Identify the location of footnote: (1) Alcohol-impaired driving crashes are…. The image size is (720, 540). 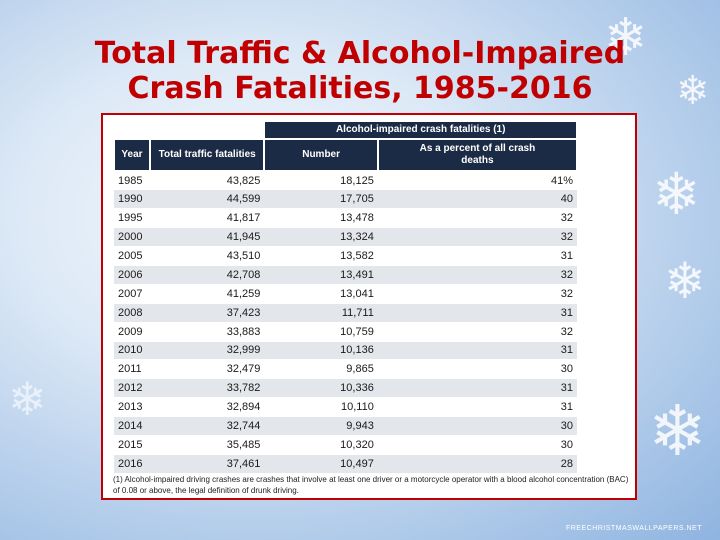
(371, 485).